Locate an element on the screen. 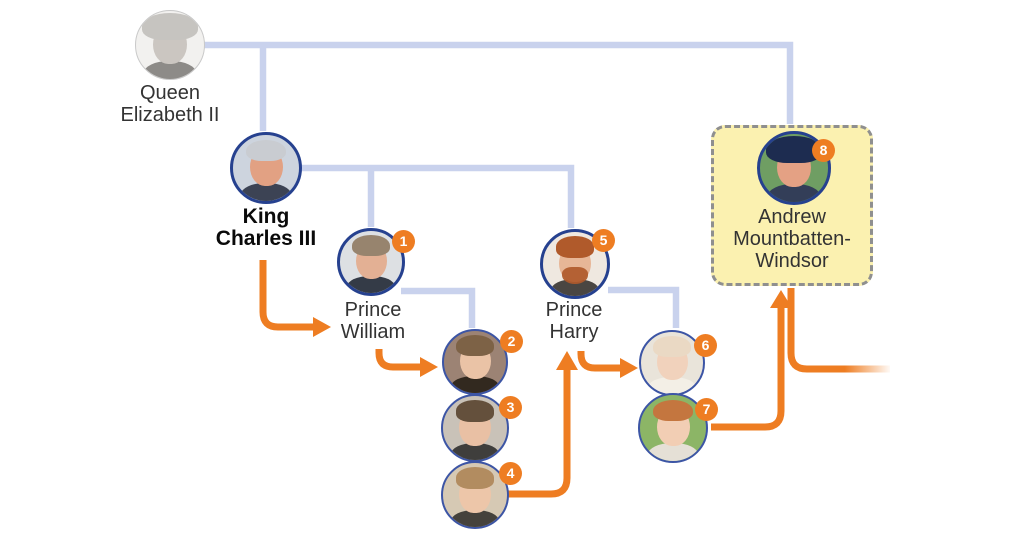  prince-harry-photo is located at coordinates (575, 264).